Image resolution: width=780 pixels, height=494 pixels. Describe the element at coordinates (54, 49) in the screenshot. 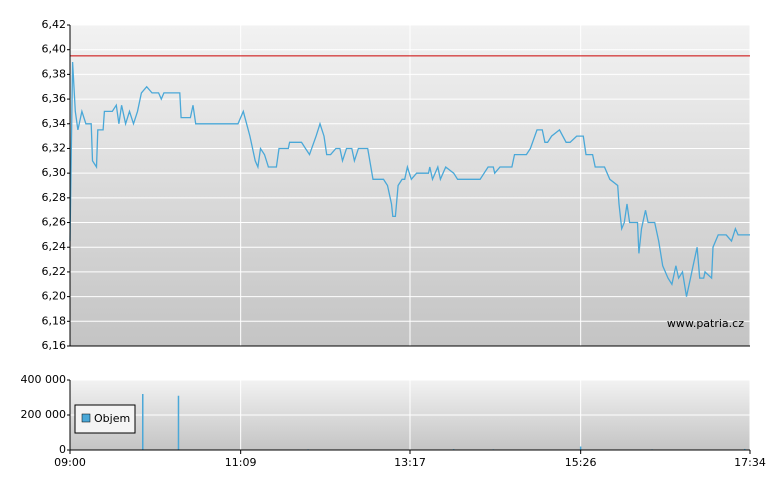

I see `y-tick-label: 6,40` at that location.